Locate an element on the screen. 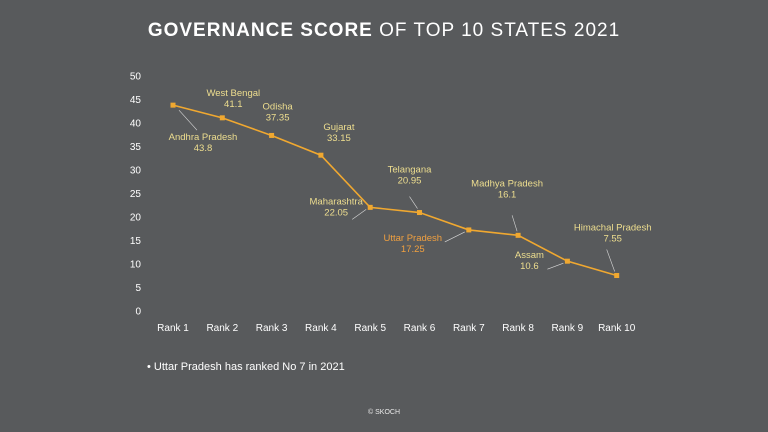 The width and height of the screenshot is (768, 432). data-label-state: Uttar Pradesh is located at coordinates (412, 238).